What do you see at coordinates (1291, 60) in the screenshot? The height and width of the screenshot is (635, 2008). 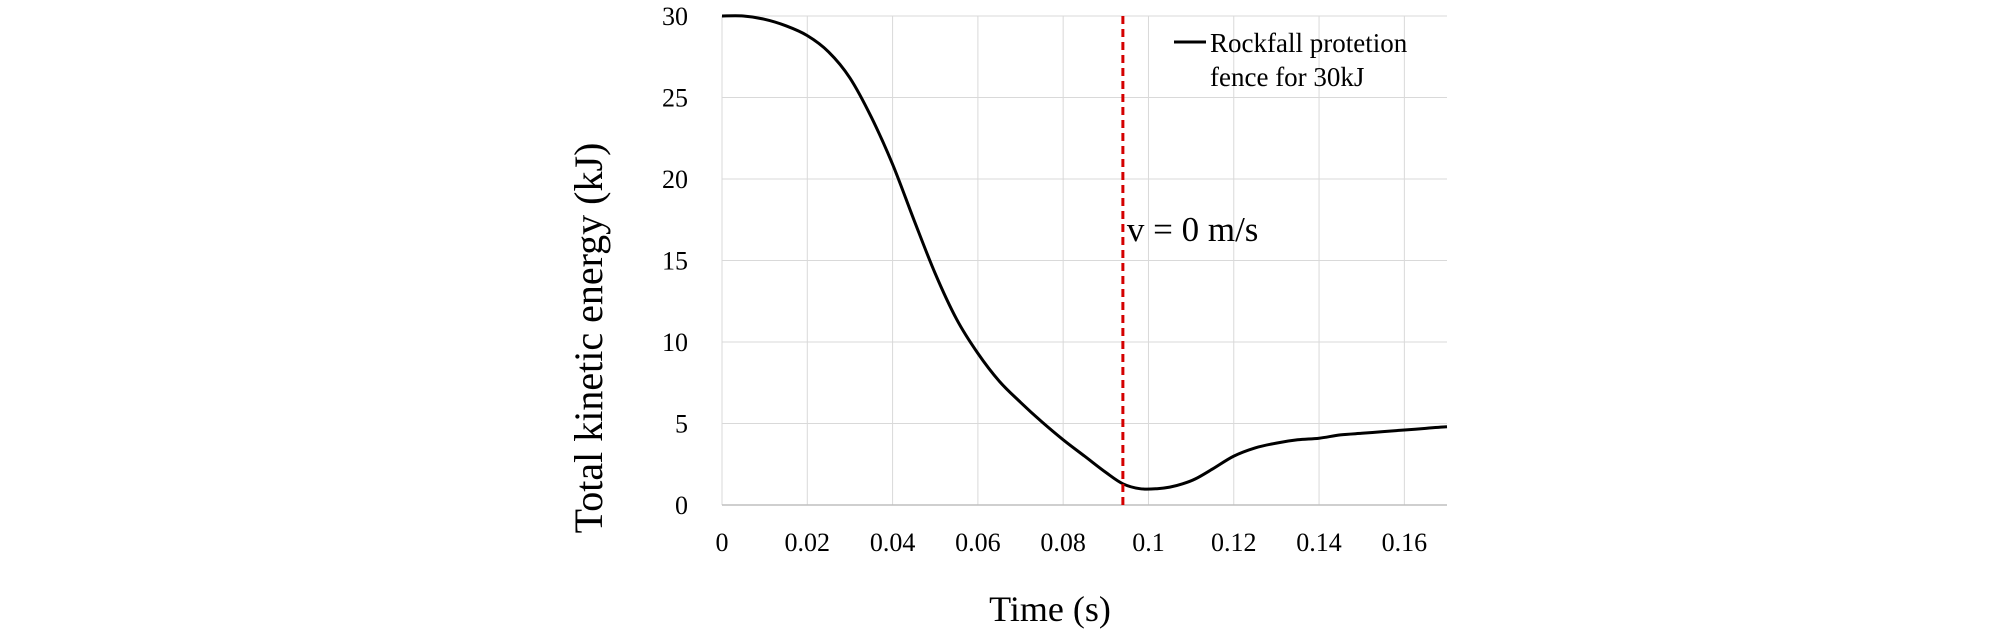 I see `legend: Rockfall protetion fence for 30kJ` at bounding box center [1291, 60].